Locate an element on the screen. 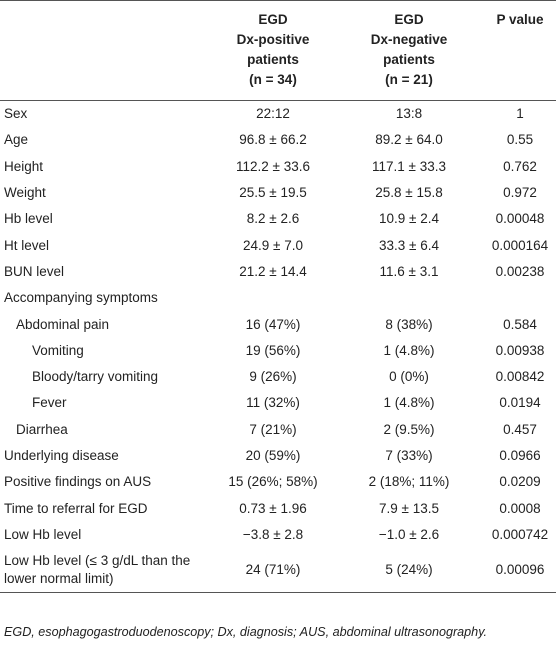 The height and width of the screenshot is (648, 556). table-row: BUN level 21.2 ± 14.4 11.6 ± 3.1 0.00238 is located at coordinates (278, 272).